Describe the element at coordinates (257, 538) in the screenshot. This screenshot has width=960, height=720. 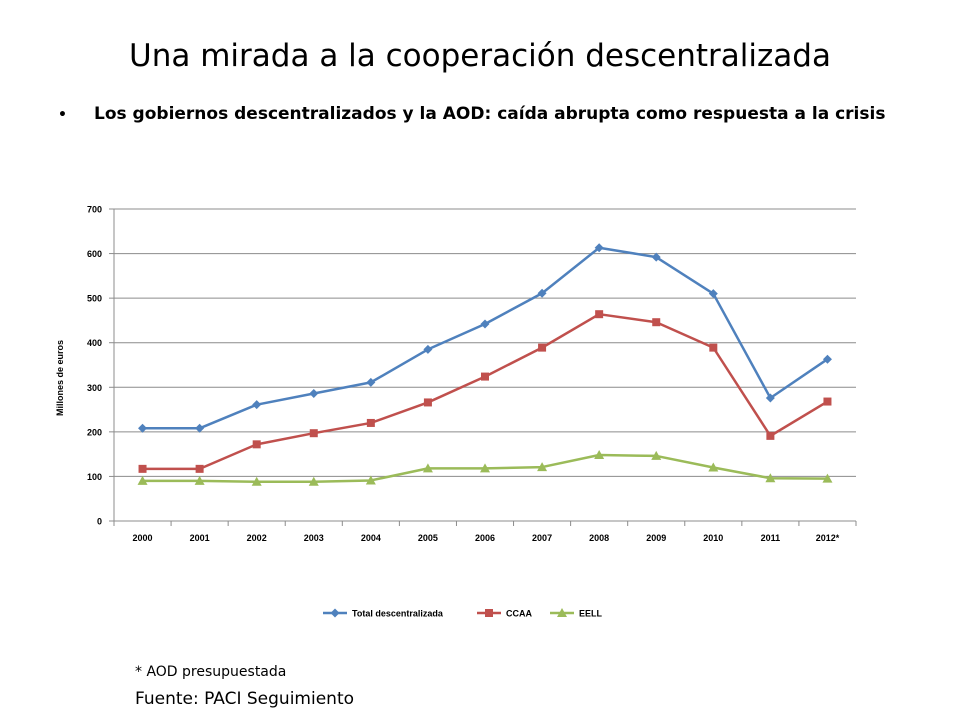
I see `x-tick-label: 2002` at that location.